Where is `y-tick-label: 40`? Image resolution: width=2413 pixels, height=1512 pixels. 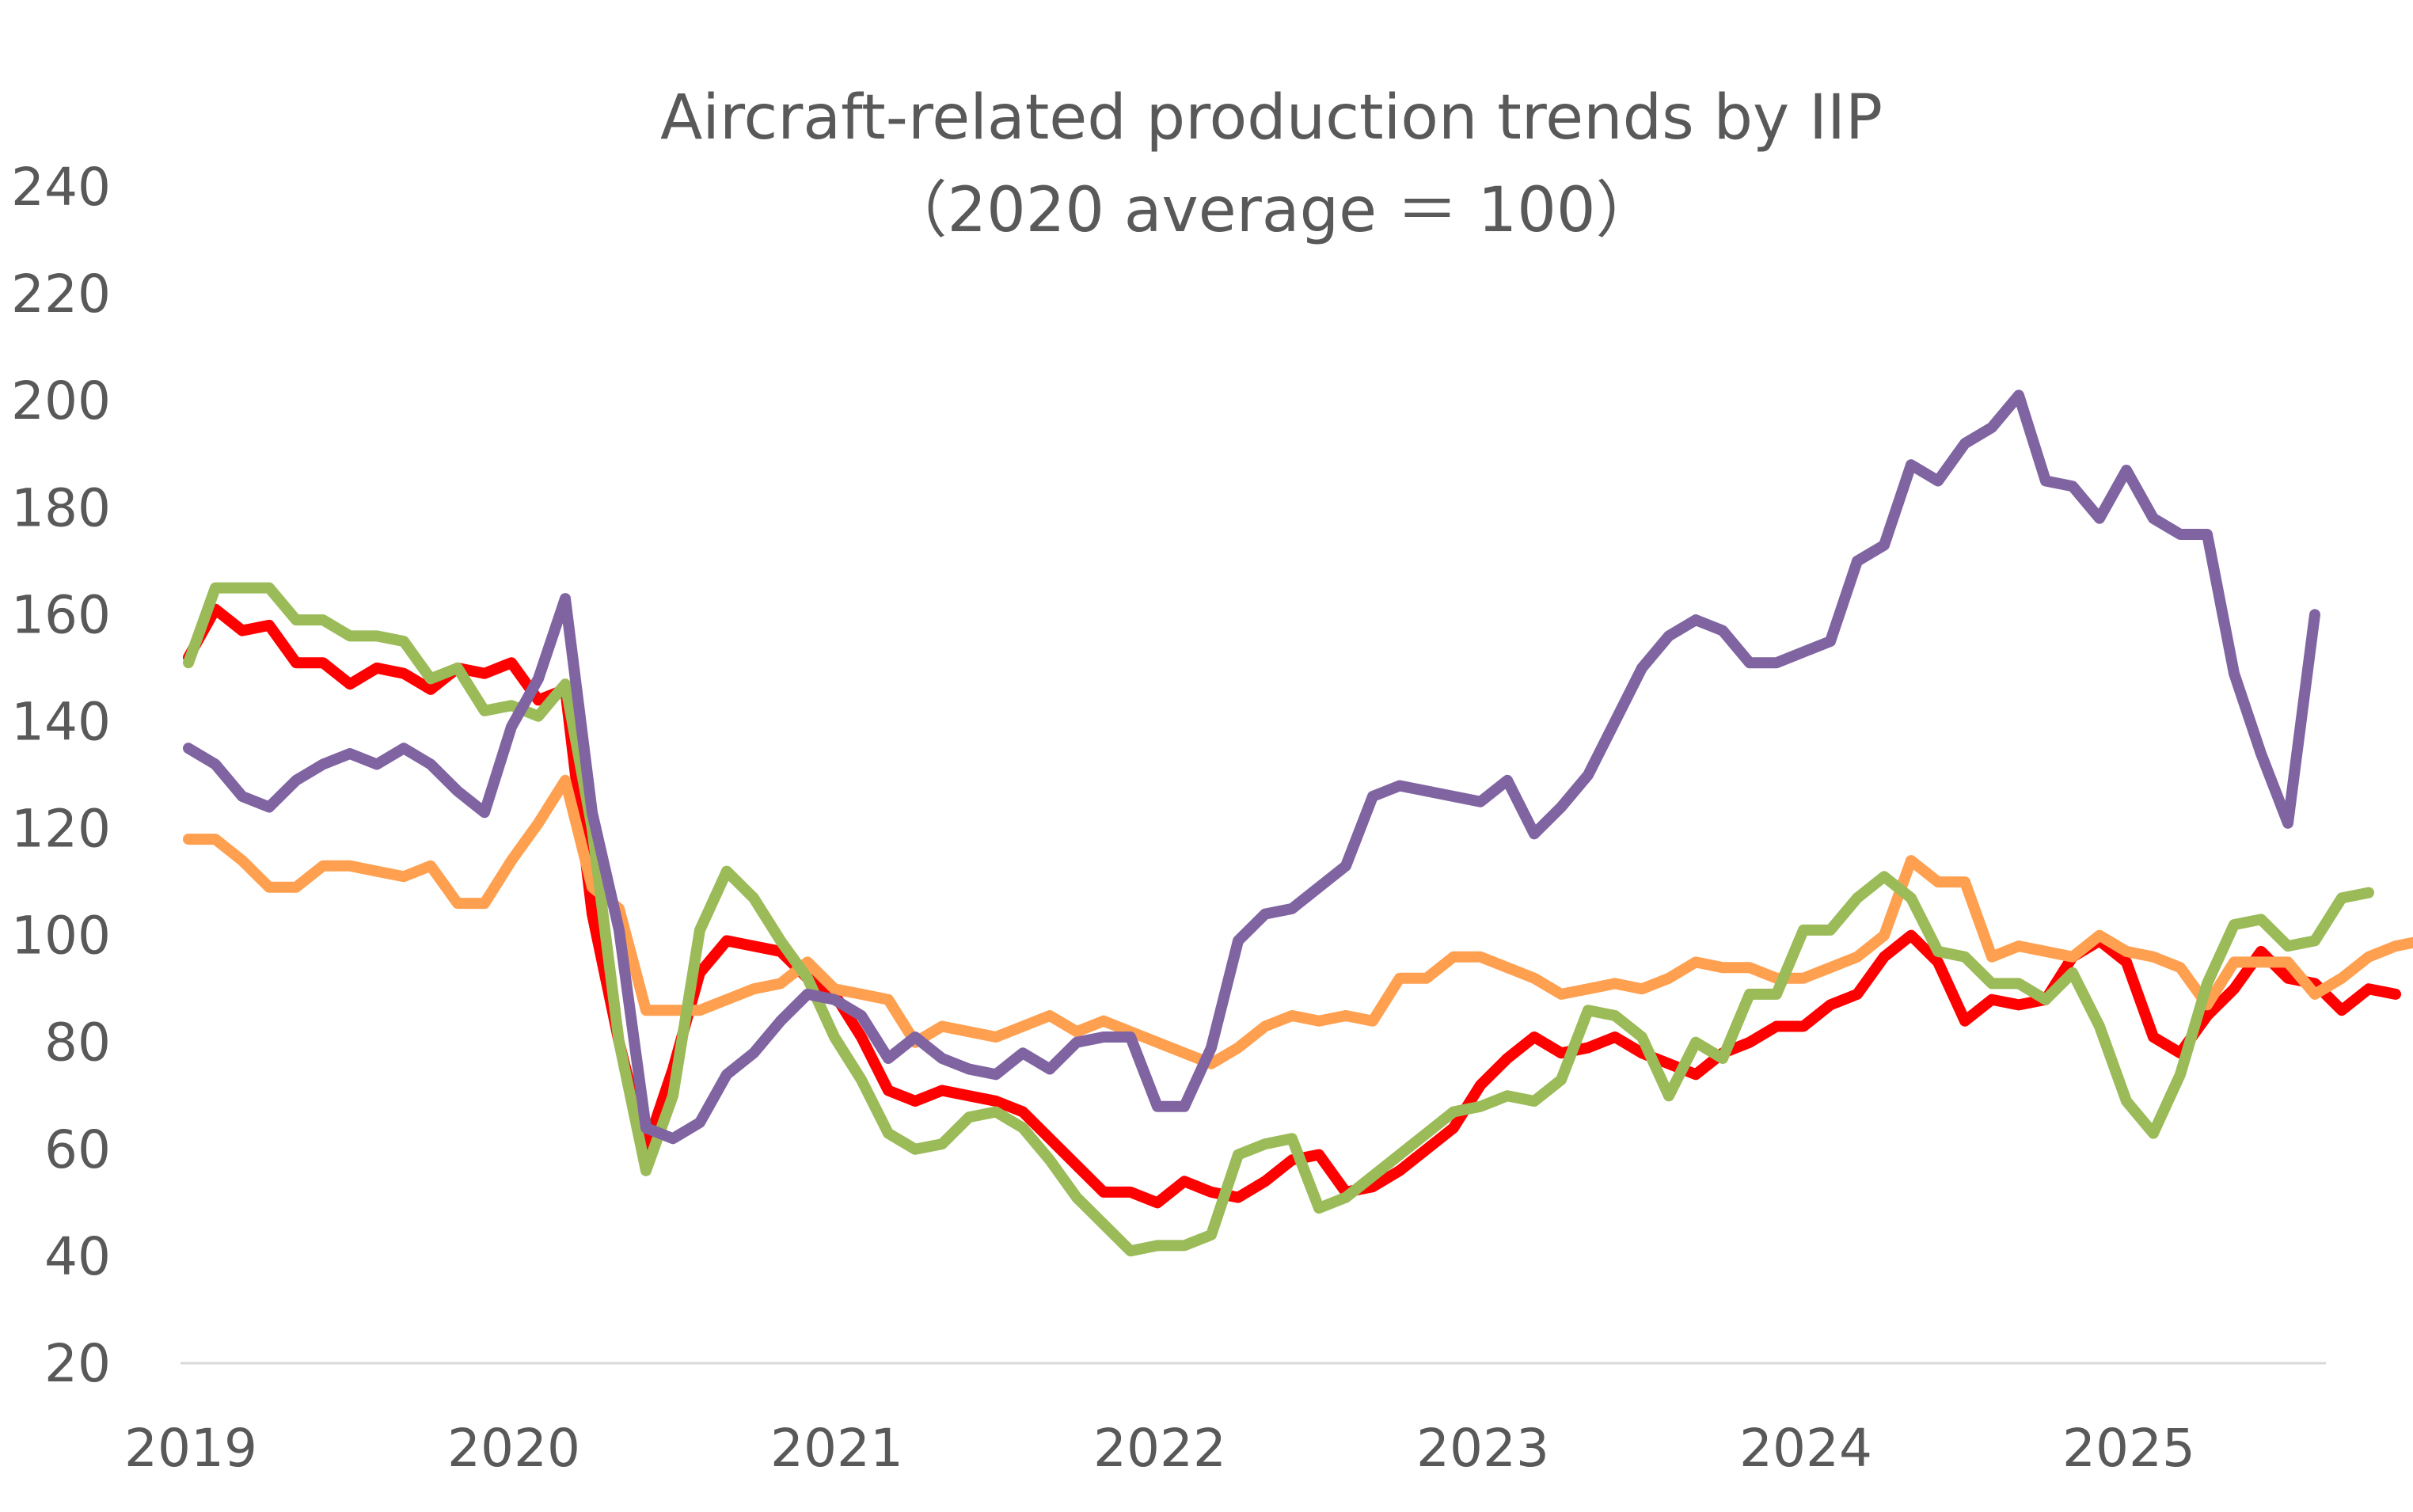
y-tick-label: 40 is located at coordinates (77, 1256).